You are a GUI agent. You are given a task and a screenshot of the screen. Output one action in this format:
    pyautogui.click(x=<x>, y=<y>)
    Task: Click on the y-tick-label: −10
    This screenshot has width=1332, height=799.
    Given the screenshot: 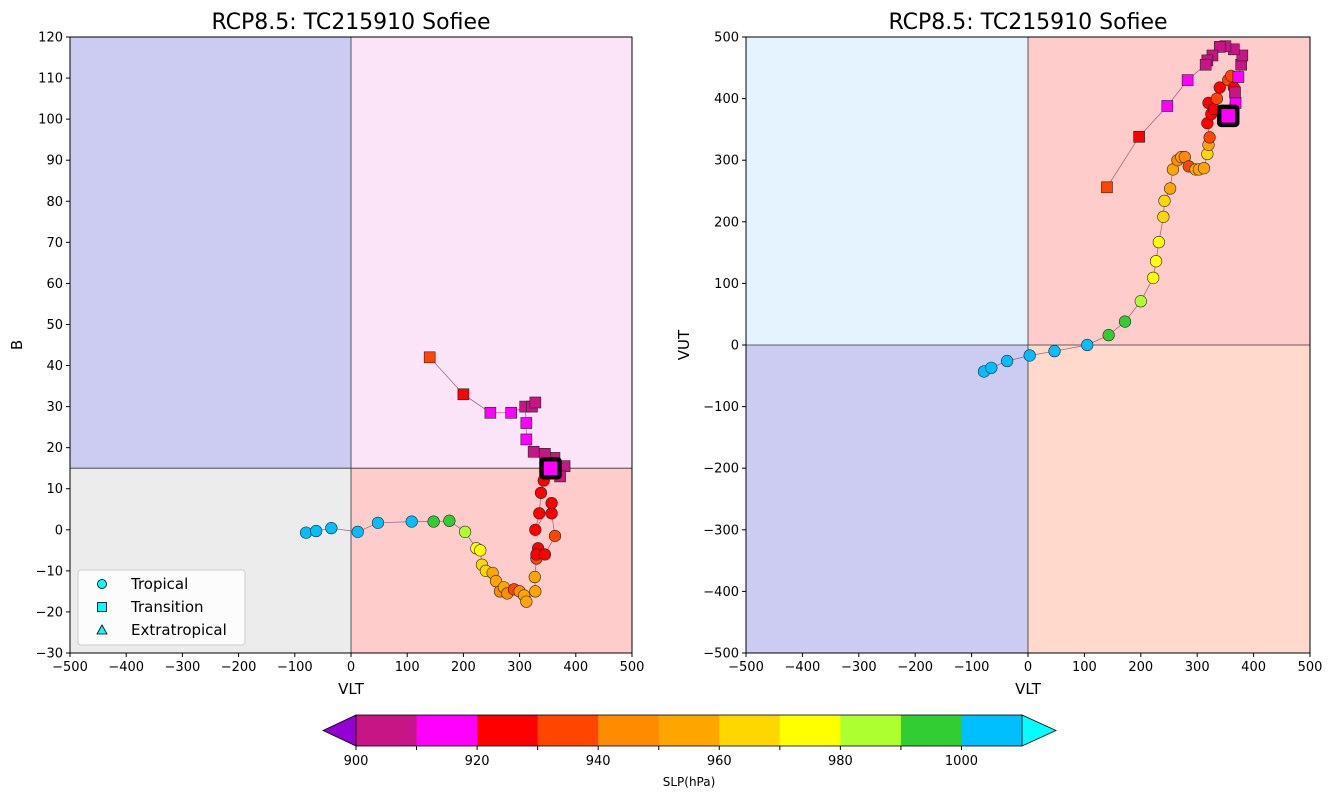 What is the action you would take?
    pyautogui.click(x=49, y=571)
    